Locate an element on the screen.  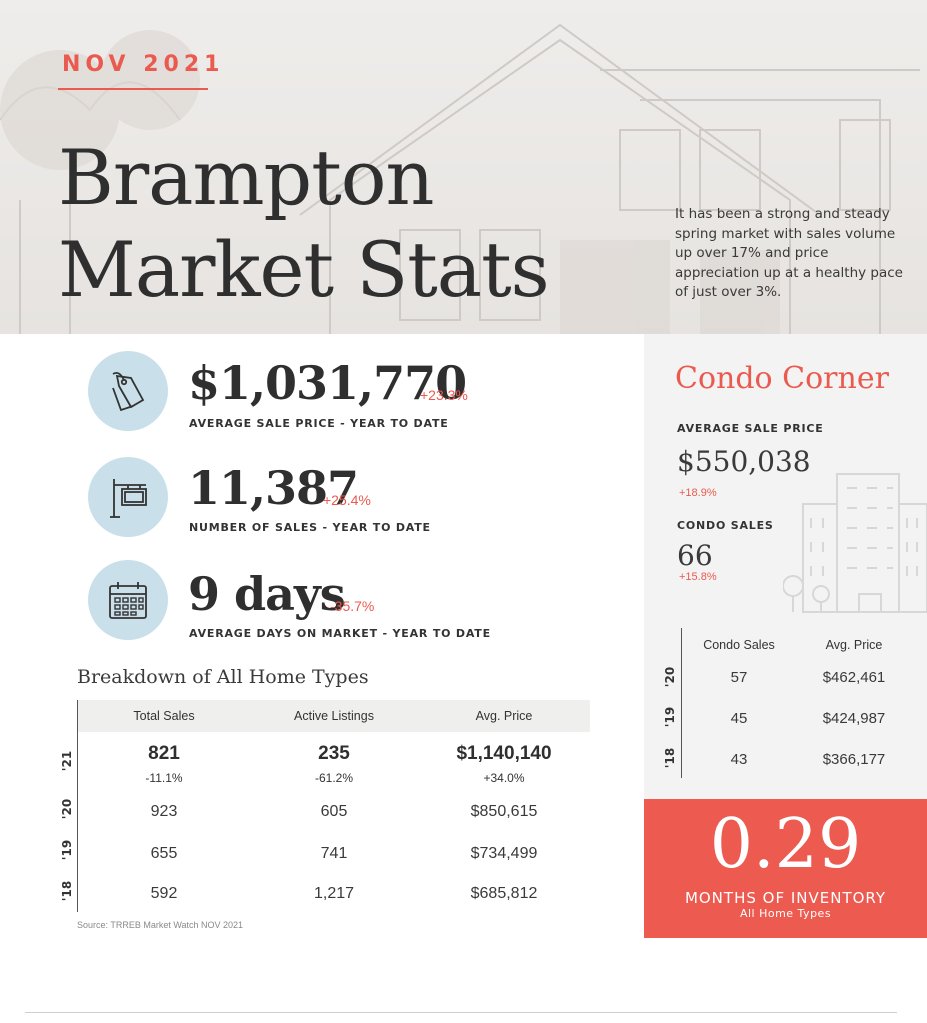
table-cell: 592 is located at coordinates (164, 893).